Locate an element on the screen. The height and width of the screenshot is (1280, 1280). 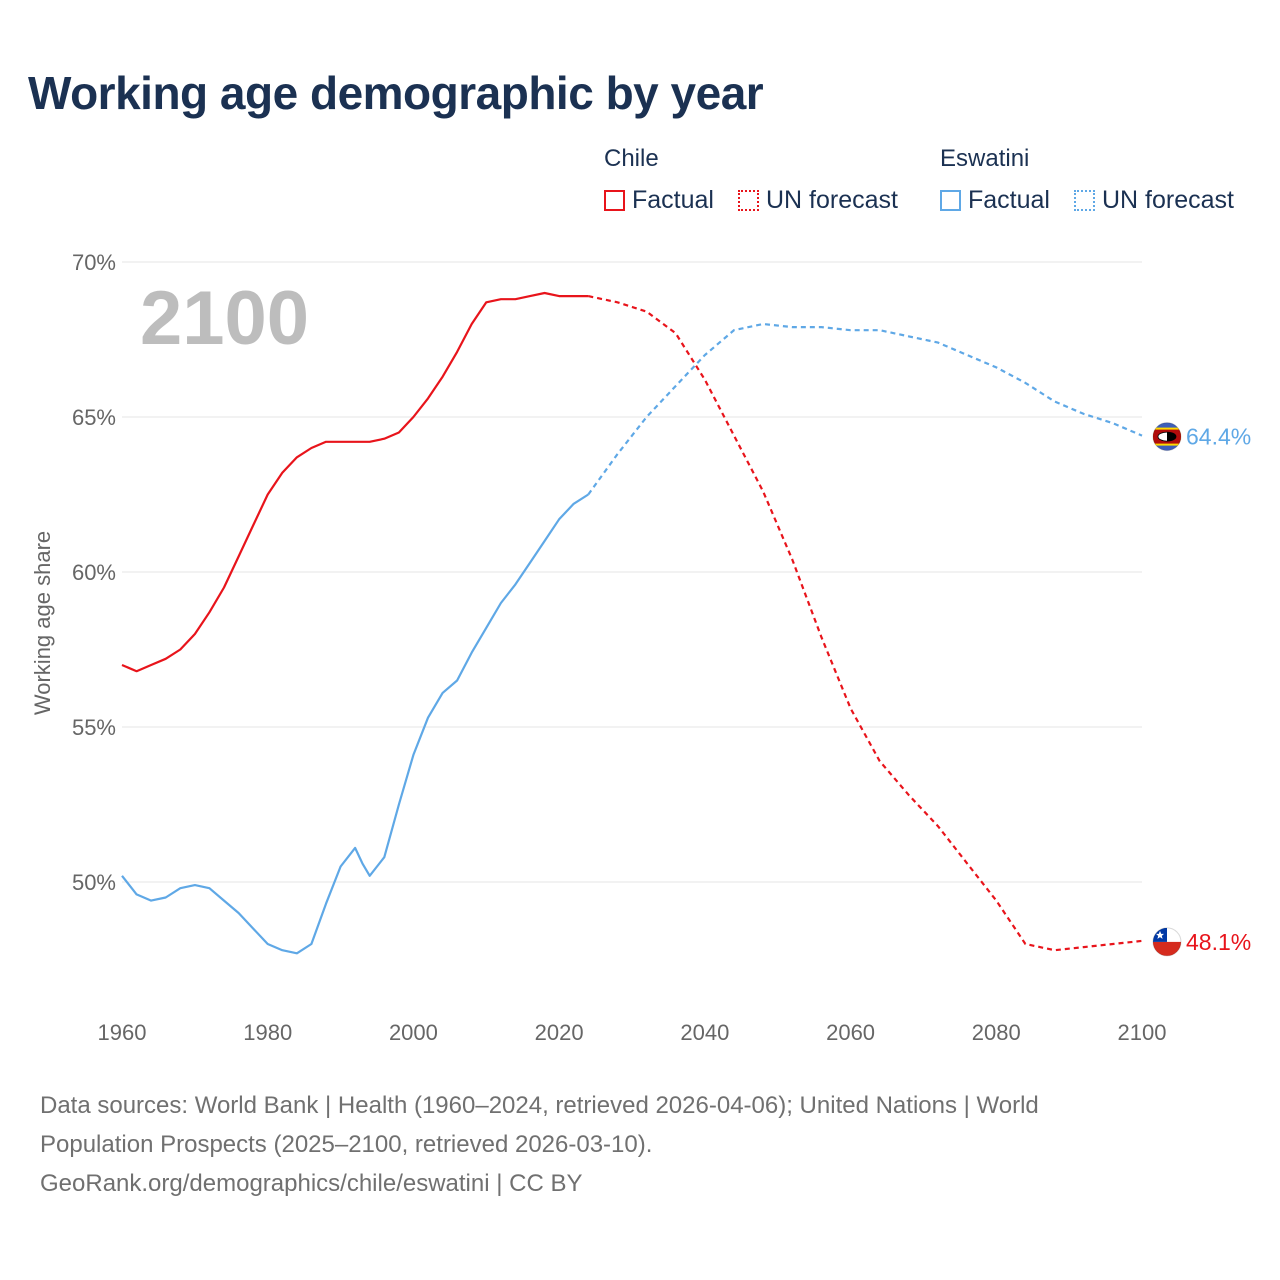
y-tick-label-55: 55% is located at coordinates (94, 727).